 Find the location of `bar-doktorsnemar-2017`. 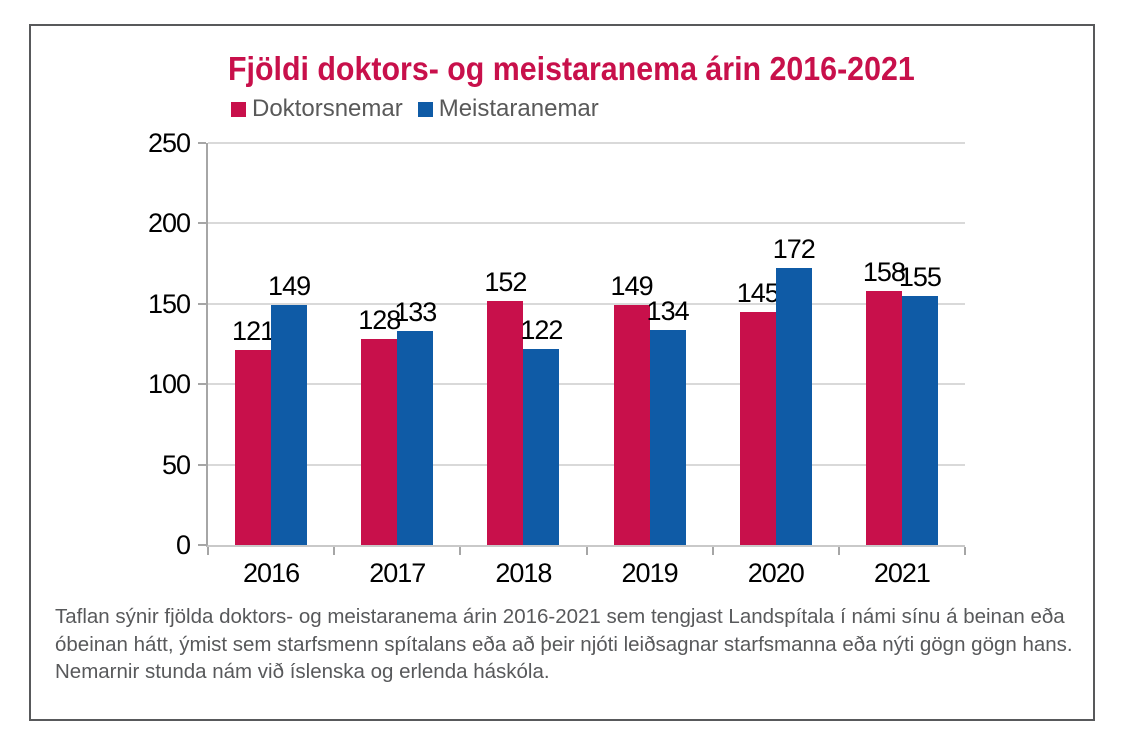

bar-doktorsnemar-2017 is located at coordinates (379, 442).